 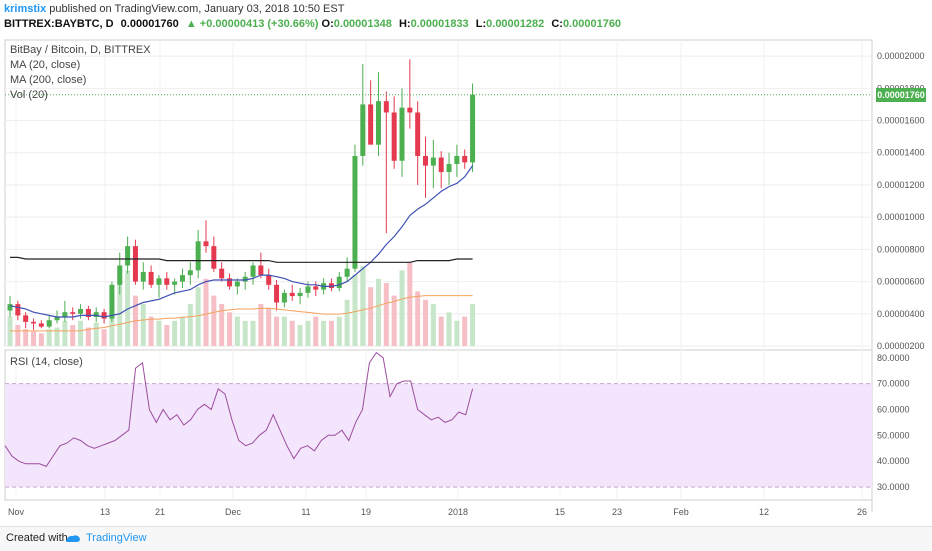 I want to click on footer-bar: Created with TradingView, so click(x=466, y=538).